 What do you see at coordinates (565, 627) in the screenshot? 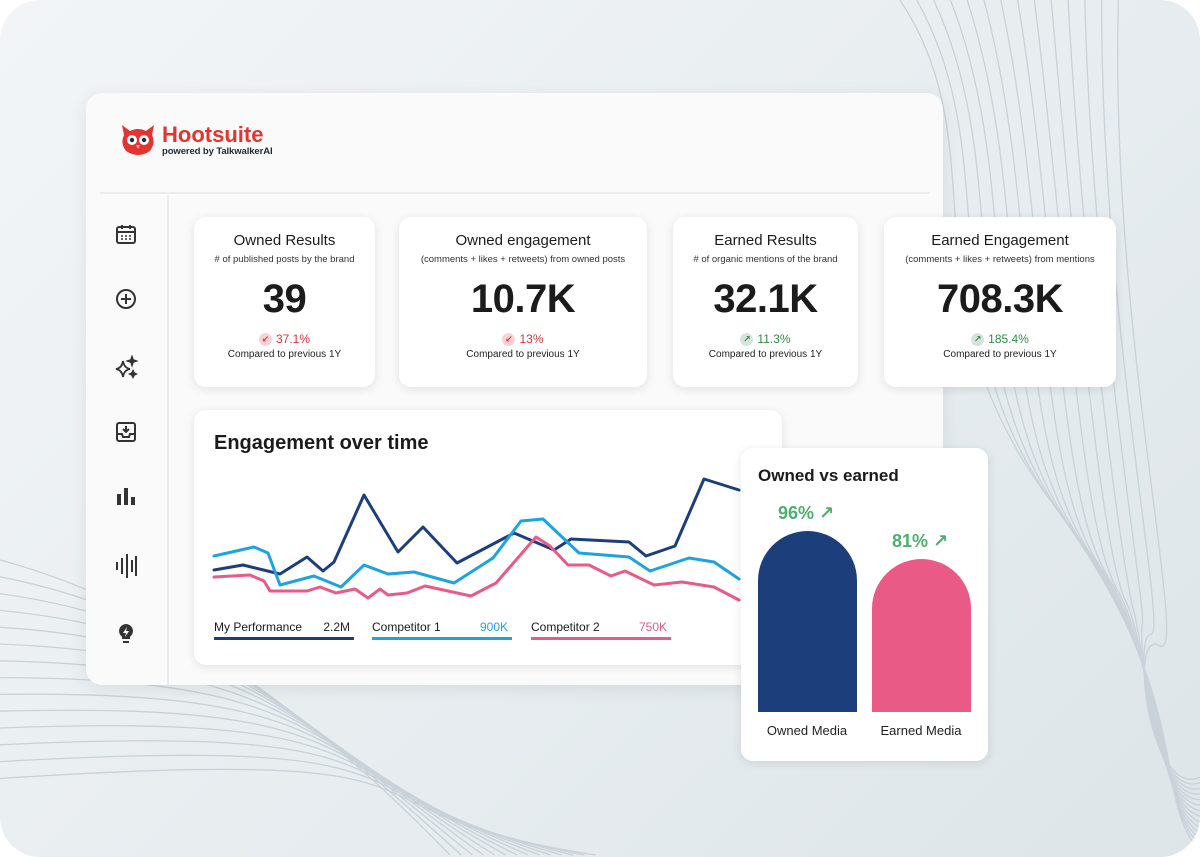
I see `legend-label: Competitor 2` at bounding box center [565, 627].